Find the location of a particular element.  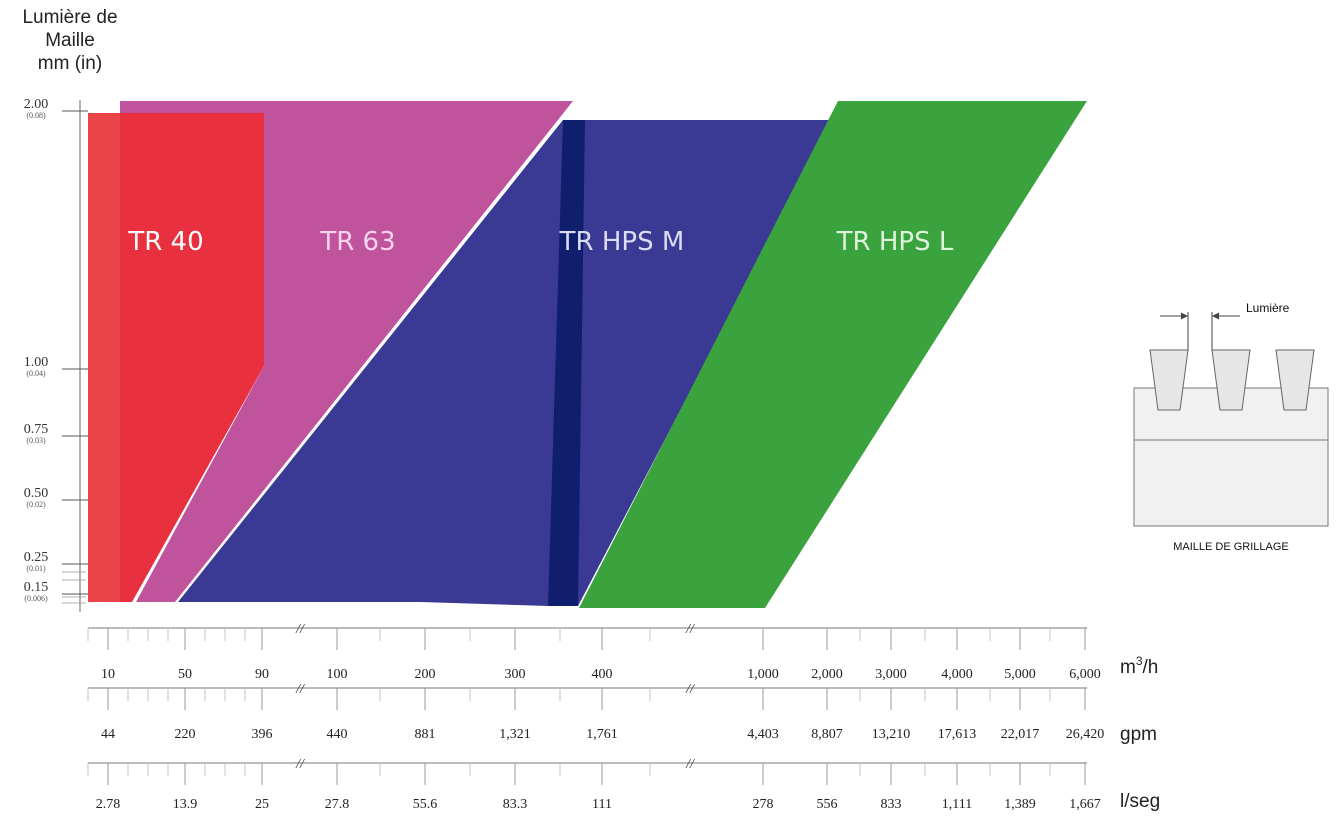

x-tick-label: 220 is located at coordinates (185, 734).